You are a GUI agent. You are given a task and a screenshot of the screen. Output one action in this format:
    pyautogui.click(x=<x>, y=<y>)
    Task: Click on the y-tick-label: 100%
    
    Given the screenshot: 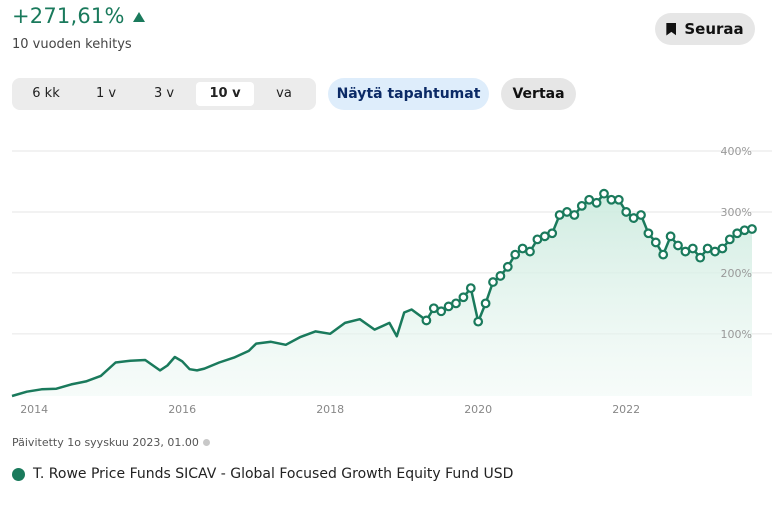 What is the action you would take?
    pyautogui.click(x=736, y=334)
    